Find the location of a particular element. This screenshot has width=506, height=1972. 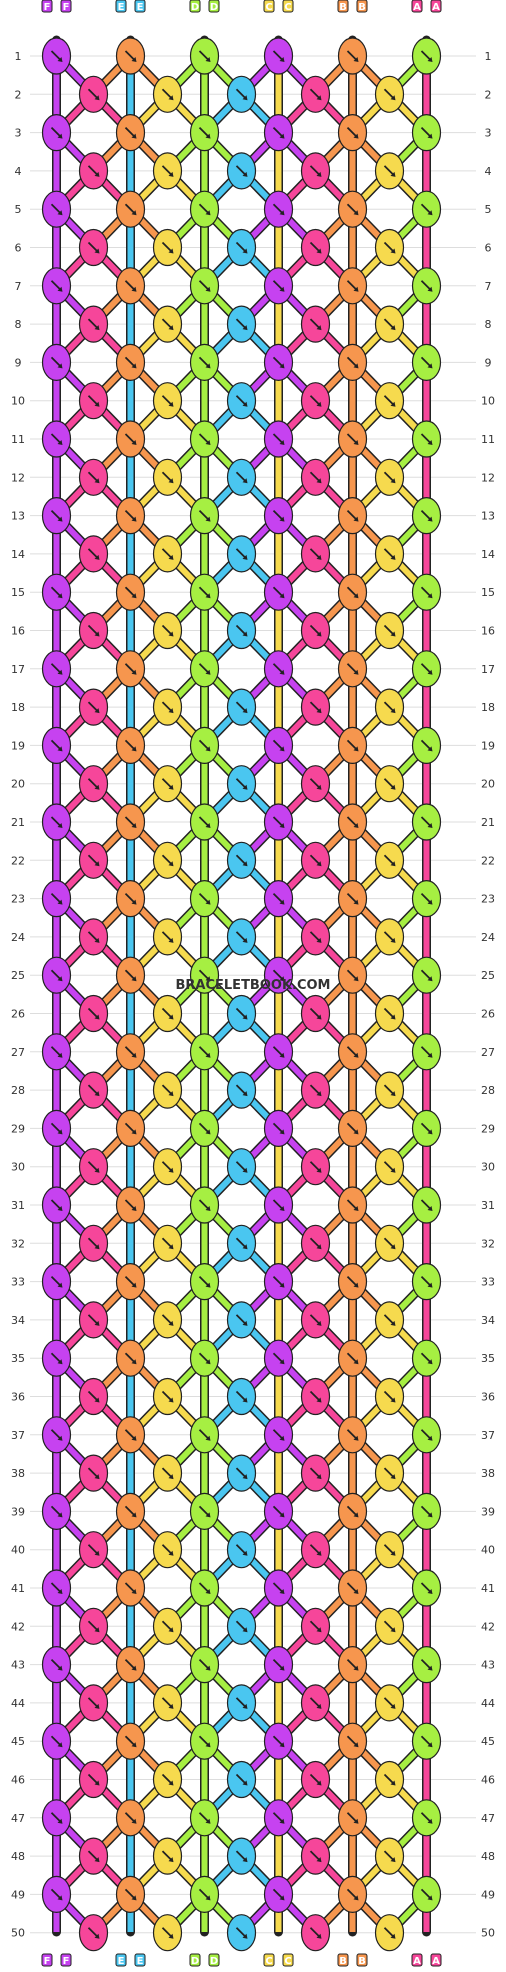

string-letter: B is located at coordinates (362, 7).